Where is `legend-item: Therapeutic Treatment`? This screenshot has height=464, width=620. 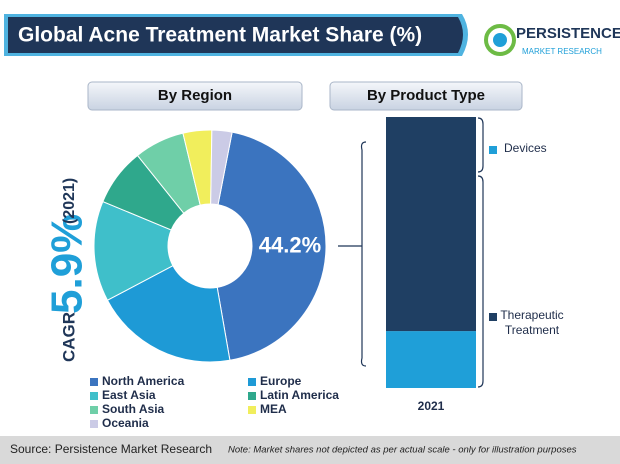 legend-item: Therapeutic Treatment is located at coordinates (532, 322).